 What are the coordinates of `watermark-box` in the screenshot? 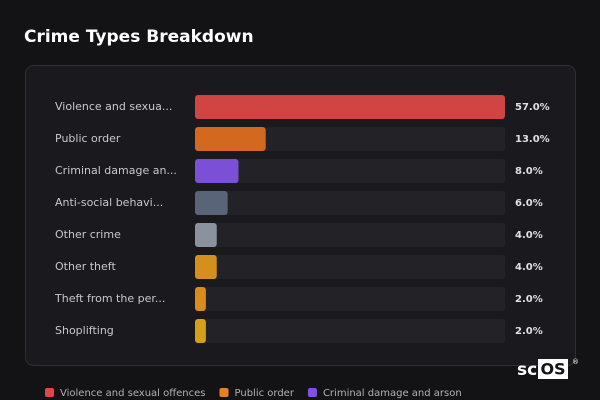 It's located at (553, 369).